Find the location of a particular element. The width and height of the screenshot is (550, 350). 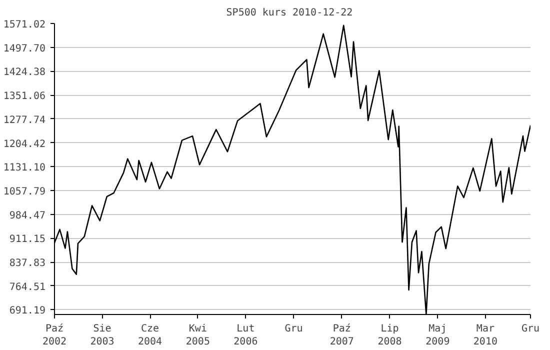

y-tick-label: 1057.79 is located at coordinates (24, 192).